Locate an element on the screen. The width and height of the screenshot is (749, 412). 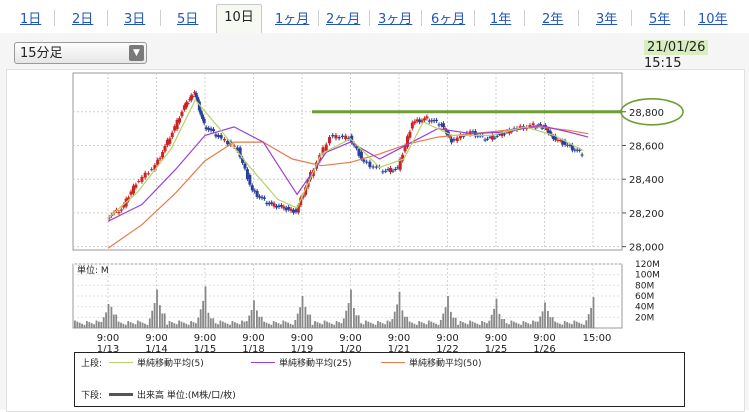
tab-1day: 1日 is located at coordinates (31, 19).